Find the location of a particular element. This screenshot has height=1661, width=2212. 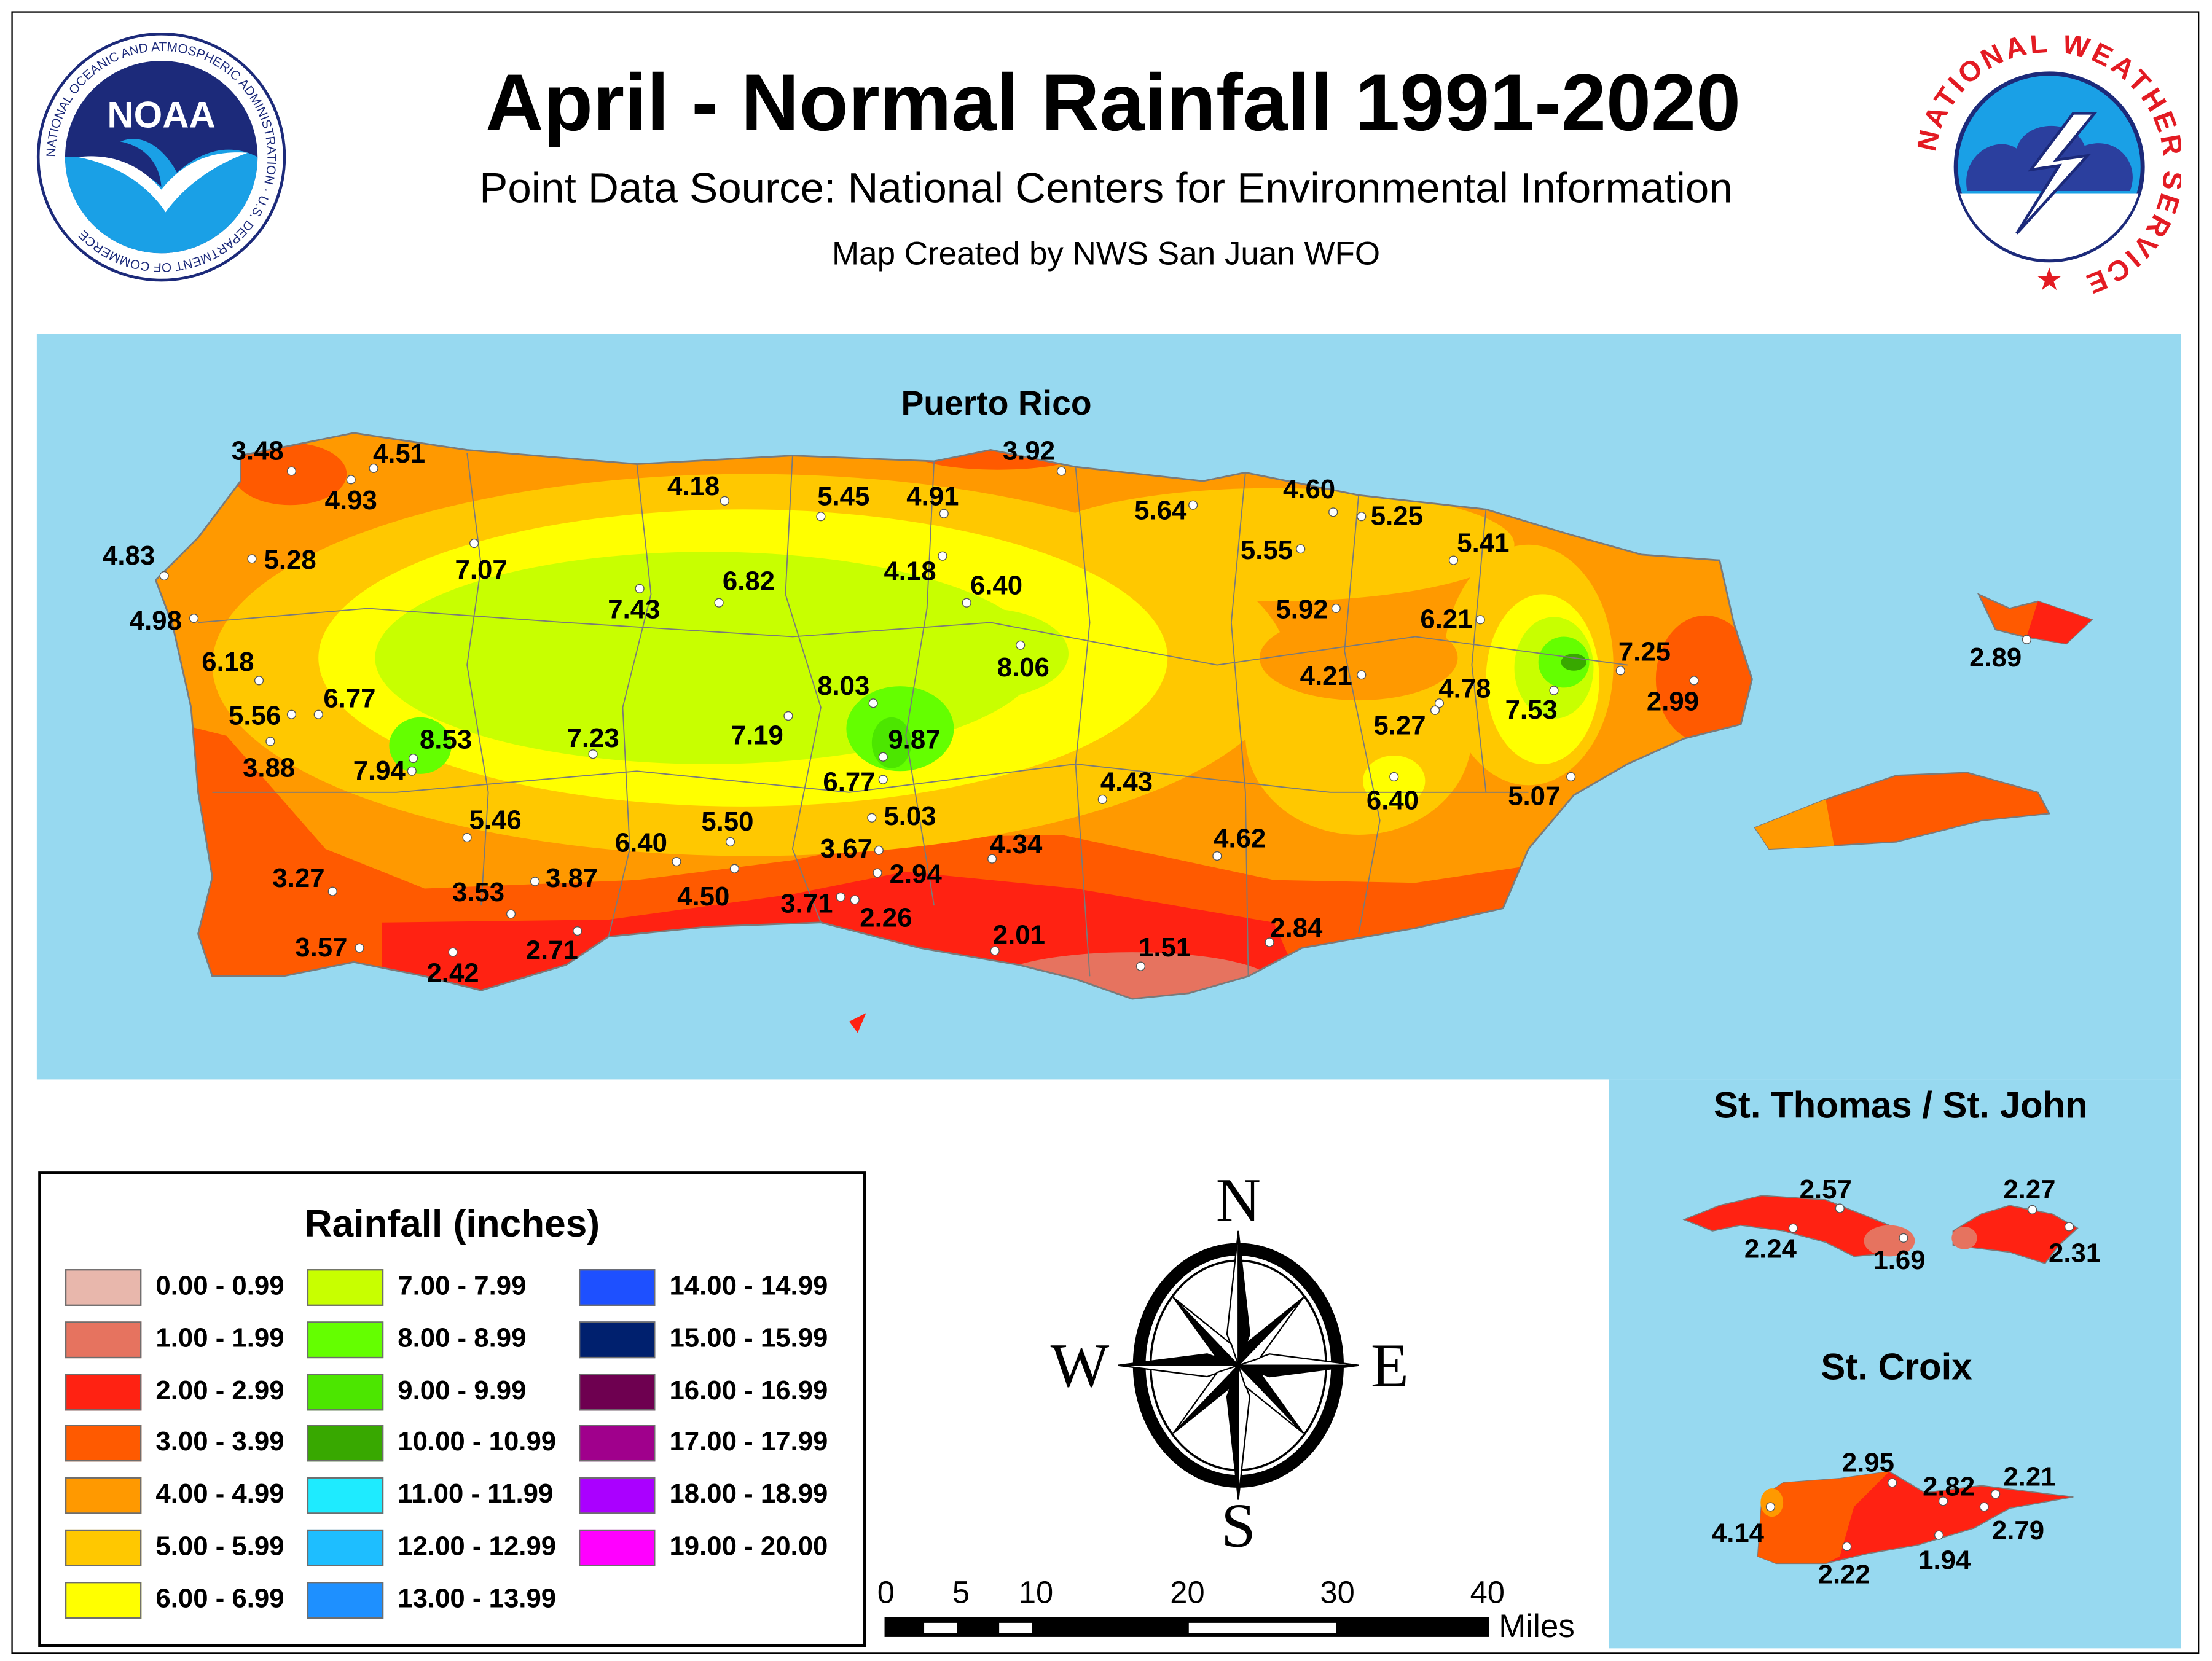

legend-item: 18.00 - 18.99 is located at coordinates (703, 1495).